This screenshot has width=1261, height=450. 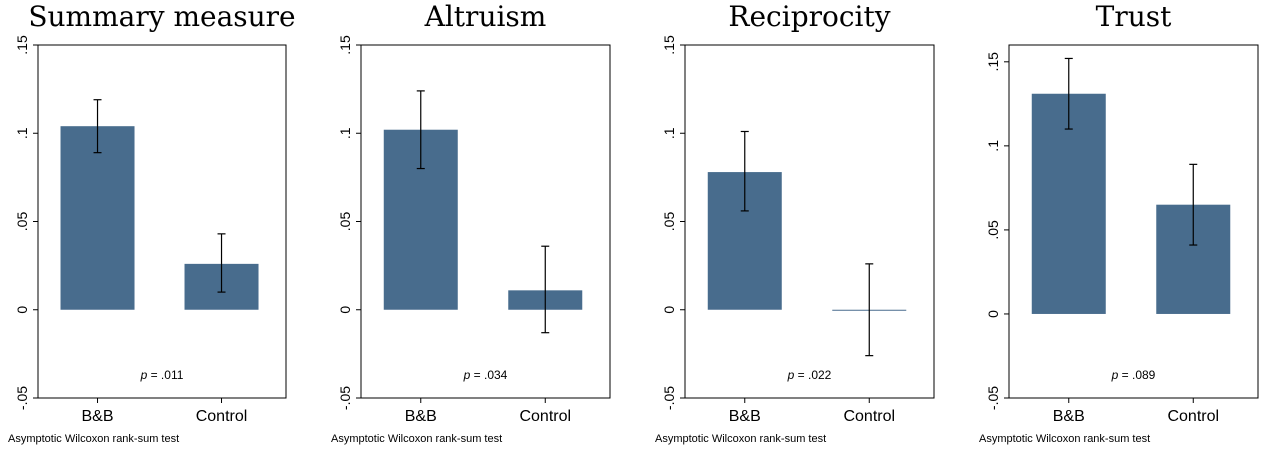 What do you see at coordinates (161, 16) in the screenshot?
I see `chart-title: Summary measure` at bounding box center [161, 16].